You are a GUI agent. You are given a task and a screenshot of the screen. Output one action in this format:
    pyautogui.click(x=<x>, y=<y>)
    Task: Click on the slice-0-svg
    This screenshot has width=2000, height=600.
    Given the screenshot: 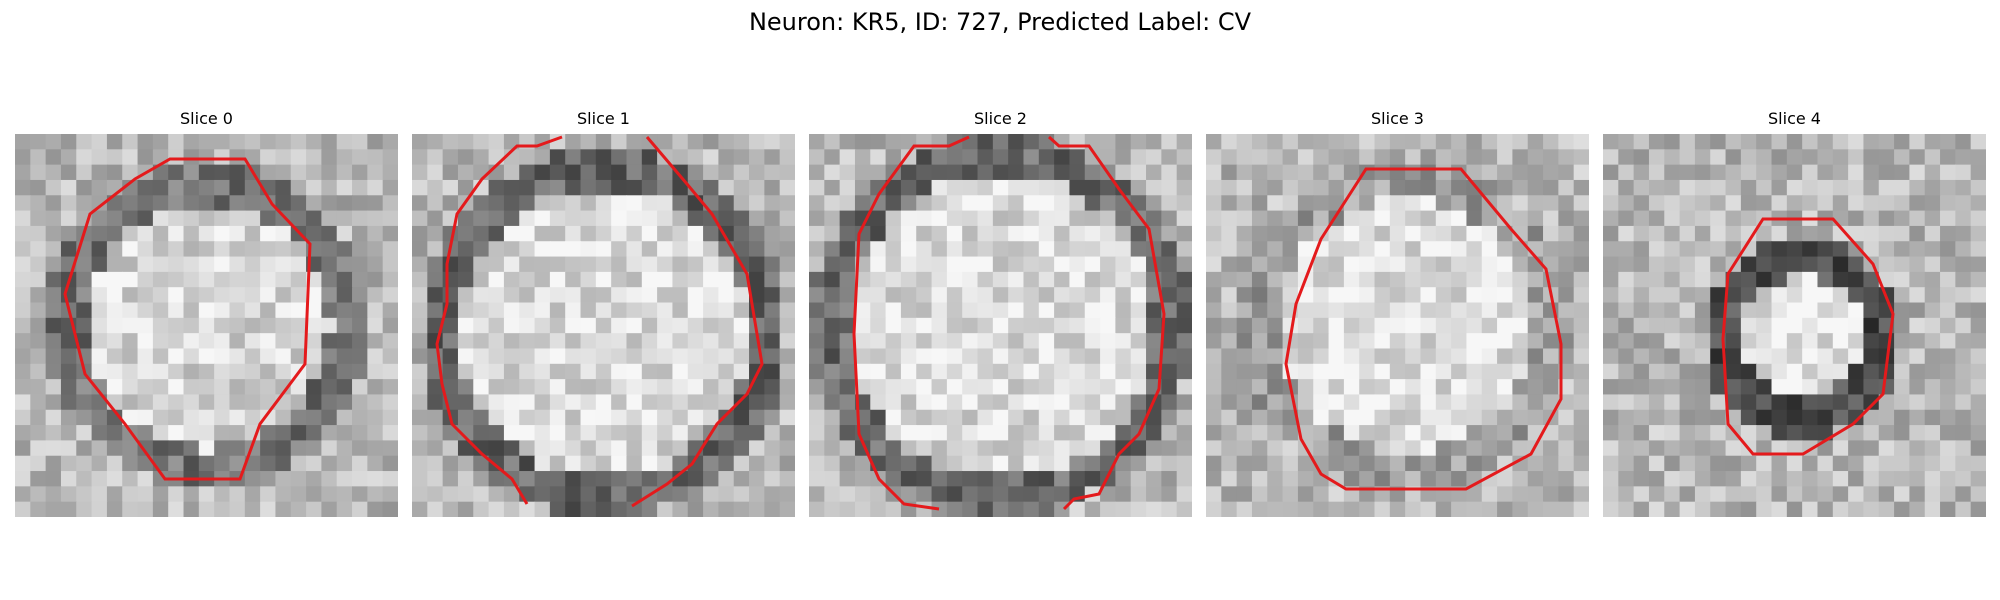 What is the action you would take?
    pyautogui.click(x=206, y=325)
    